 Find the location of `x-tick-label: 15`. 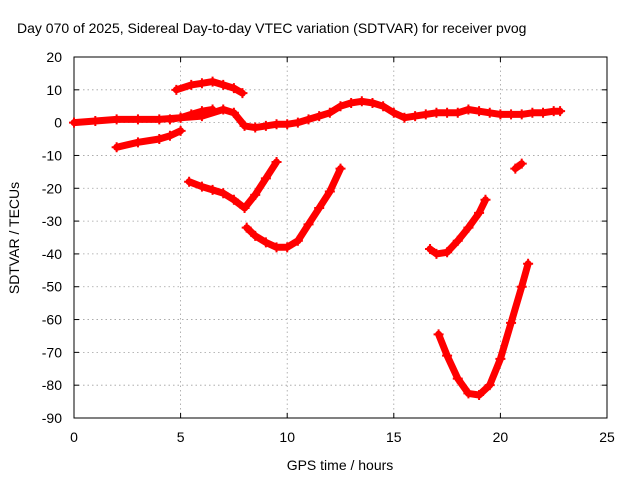

x-tick-label: 15 is located at coordinates (394, 437).